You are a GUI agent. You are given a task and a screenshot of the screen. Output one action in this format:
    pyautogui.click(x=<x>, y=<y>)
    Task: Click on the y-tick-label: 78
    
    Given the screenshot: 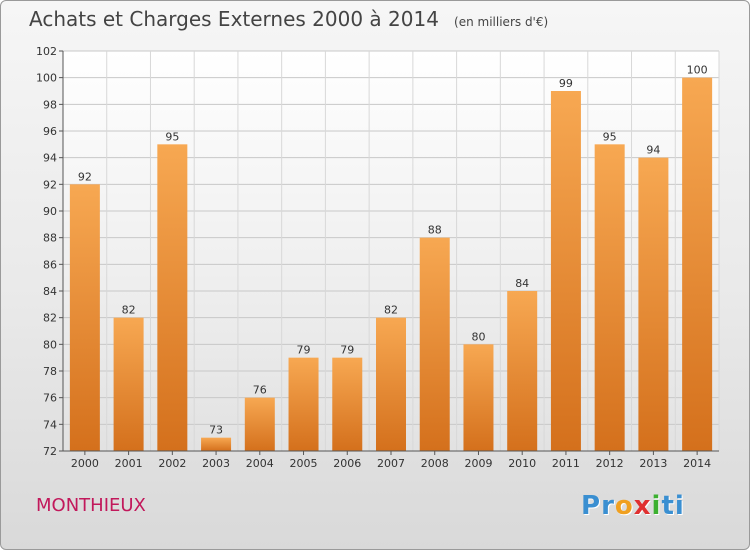 What is the action you would take?
    pyautogui.click(x=50, y=371)
    